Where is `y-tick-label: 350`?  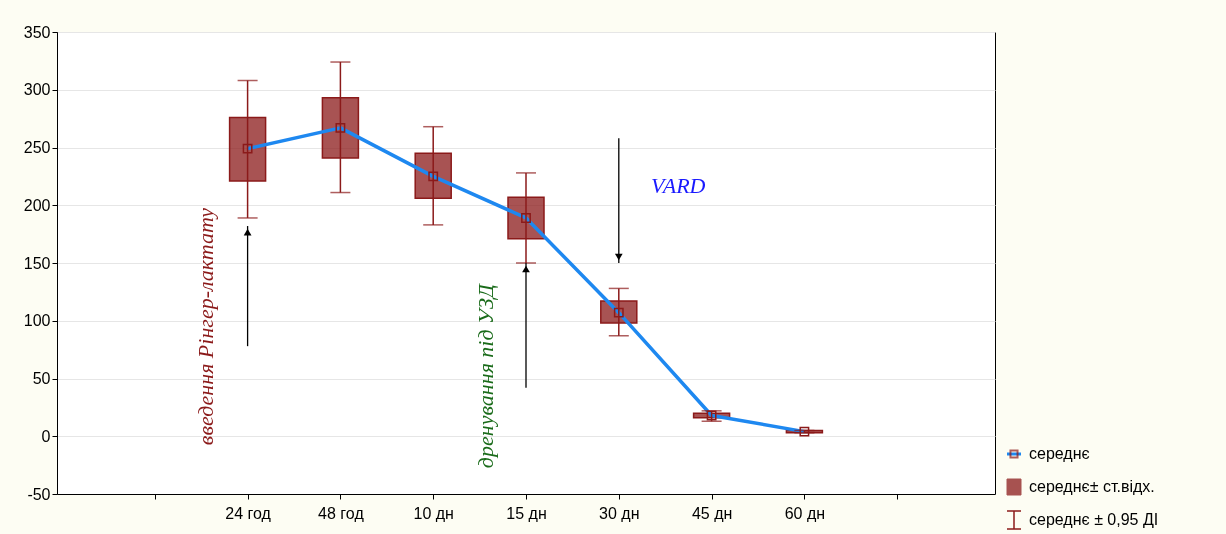
y-tick-label: 350 is located at coordinates (37, 32).